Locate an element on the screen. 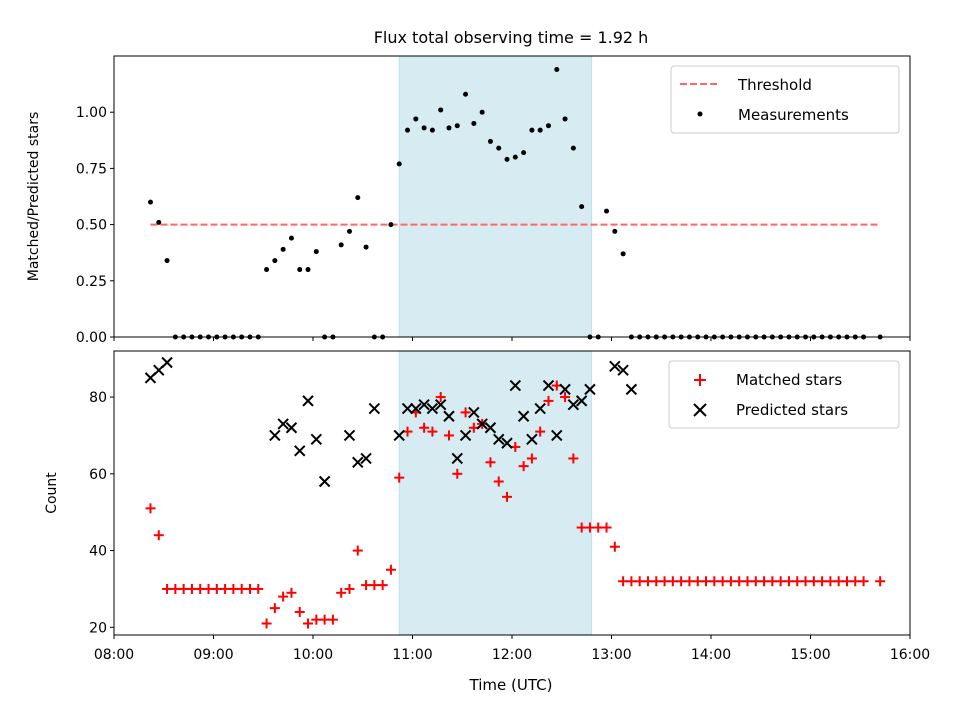 This screenshot has height=724, width=960. x-axis-label: Time (UTC) is located at coordinates (511, 685).